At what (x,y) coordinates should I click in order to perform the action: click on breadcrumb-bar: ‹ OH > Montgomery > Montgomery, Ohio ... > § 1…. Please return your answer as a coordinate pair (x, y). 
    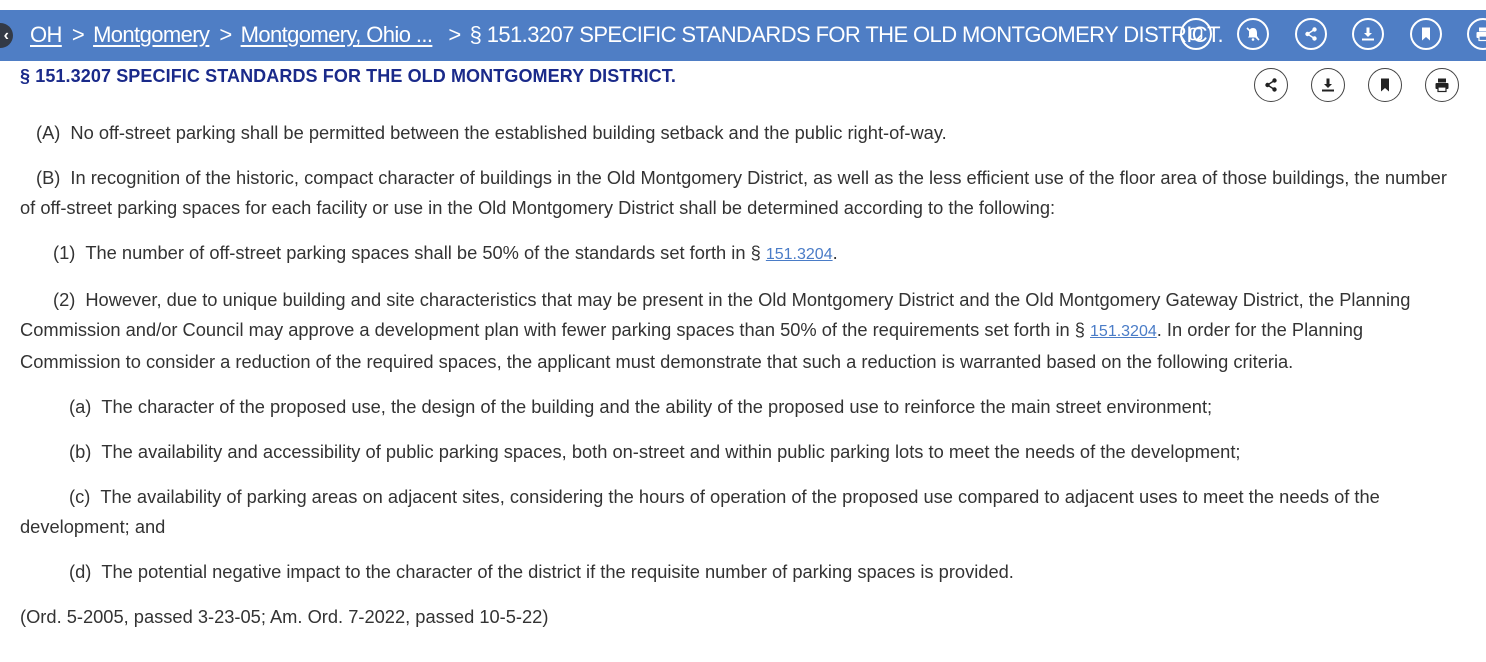
    Looking at the image, I should click on (743, 35).